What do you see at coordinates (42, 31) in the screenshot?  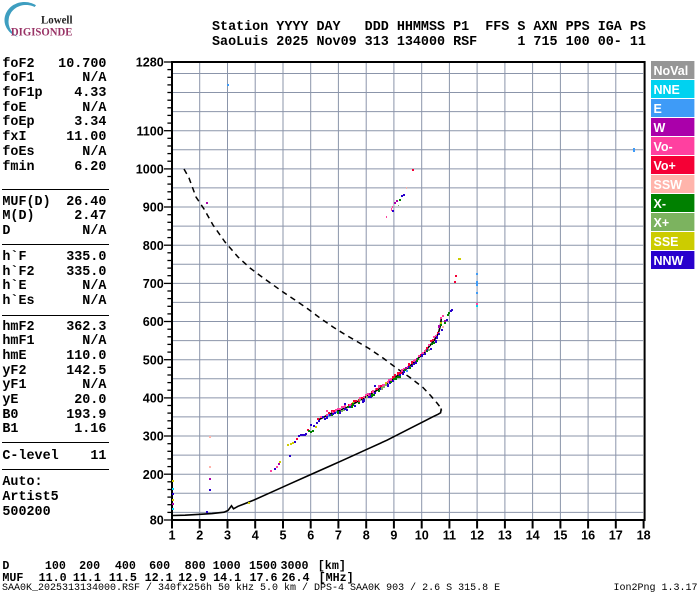 I see `svg-text: DIGISONDE` at bounding box center [42, 31].